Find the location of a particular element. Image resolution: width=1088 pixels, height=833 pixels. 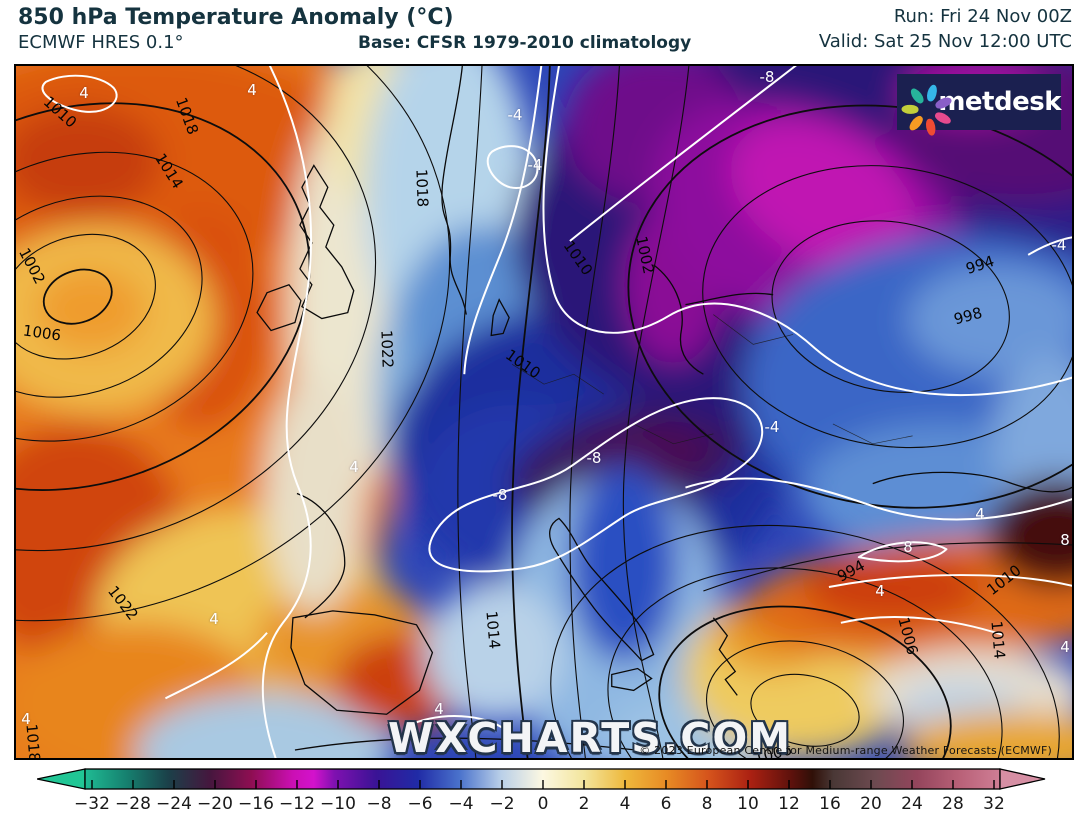

colorbar-tick-label: 10 is located at coordinates (748, 804).